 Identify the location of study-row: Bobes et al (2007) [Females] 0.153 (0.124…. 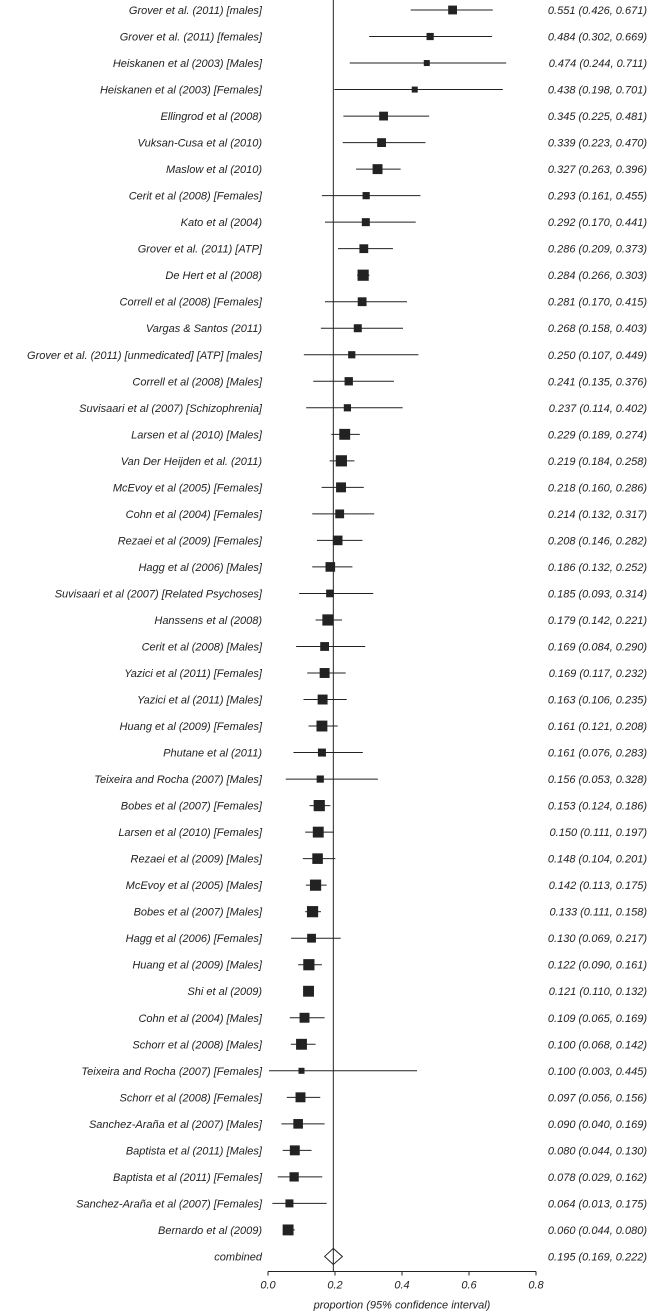
(384, 806).